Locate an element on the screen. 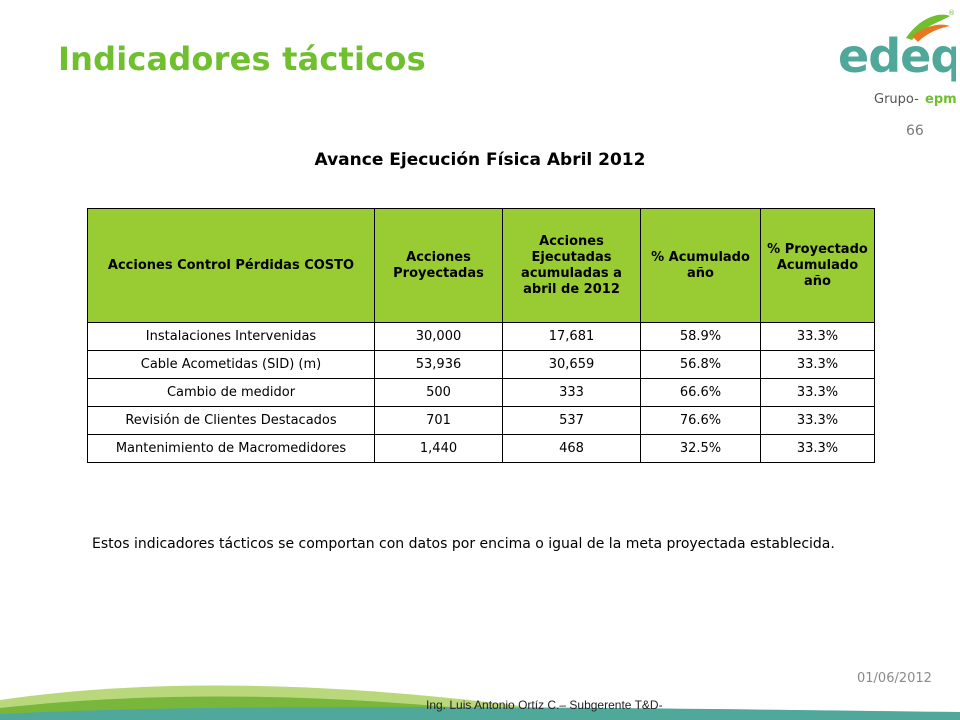  logo-graphic: ® edeq Grupo- epm is located at coordinates (899, 58).